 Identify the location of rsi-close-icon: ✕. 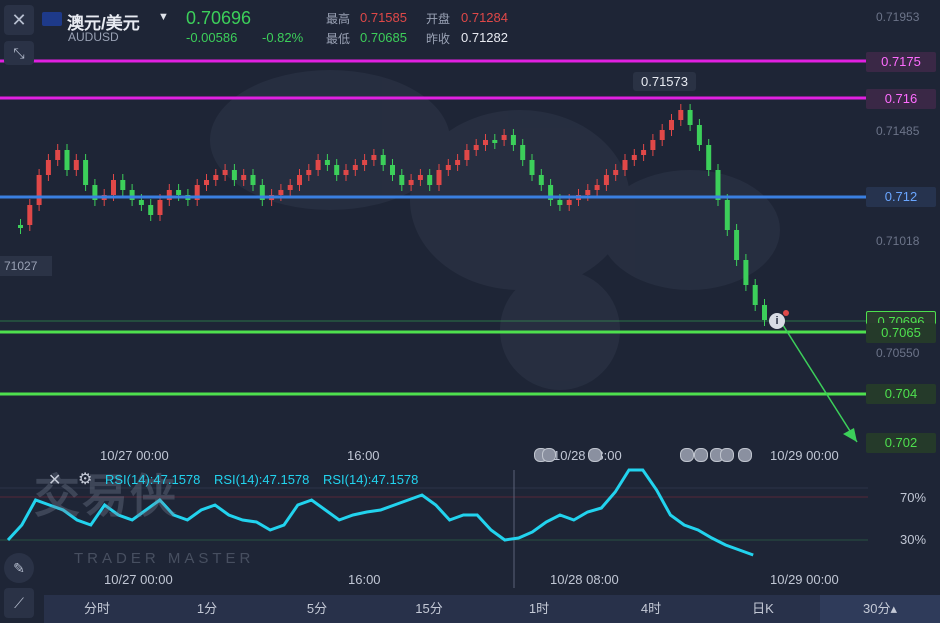
(55, 480).